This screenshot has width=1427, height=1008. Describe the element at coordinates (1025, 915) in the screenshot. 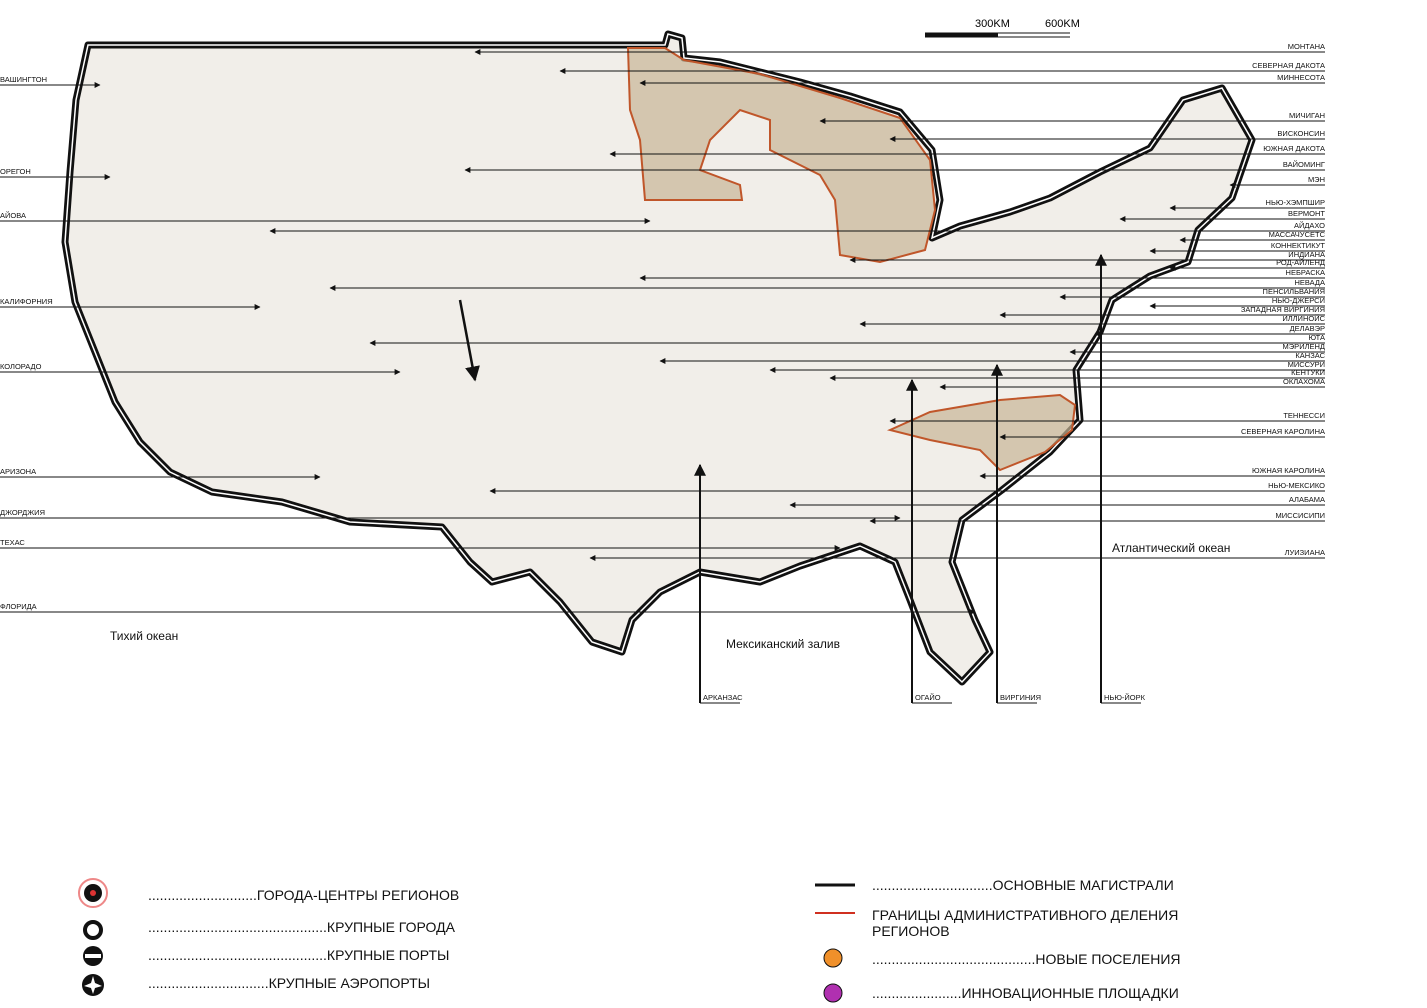

I see `legend-label: ГРАНИЦЫ АДМИНИСТРАТИВНОГО ДЕЛЕНИЯ` at that location.